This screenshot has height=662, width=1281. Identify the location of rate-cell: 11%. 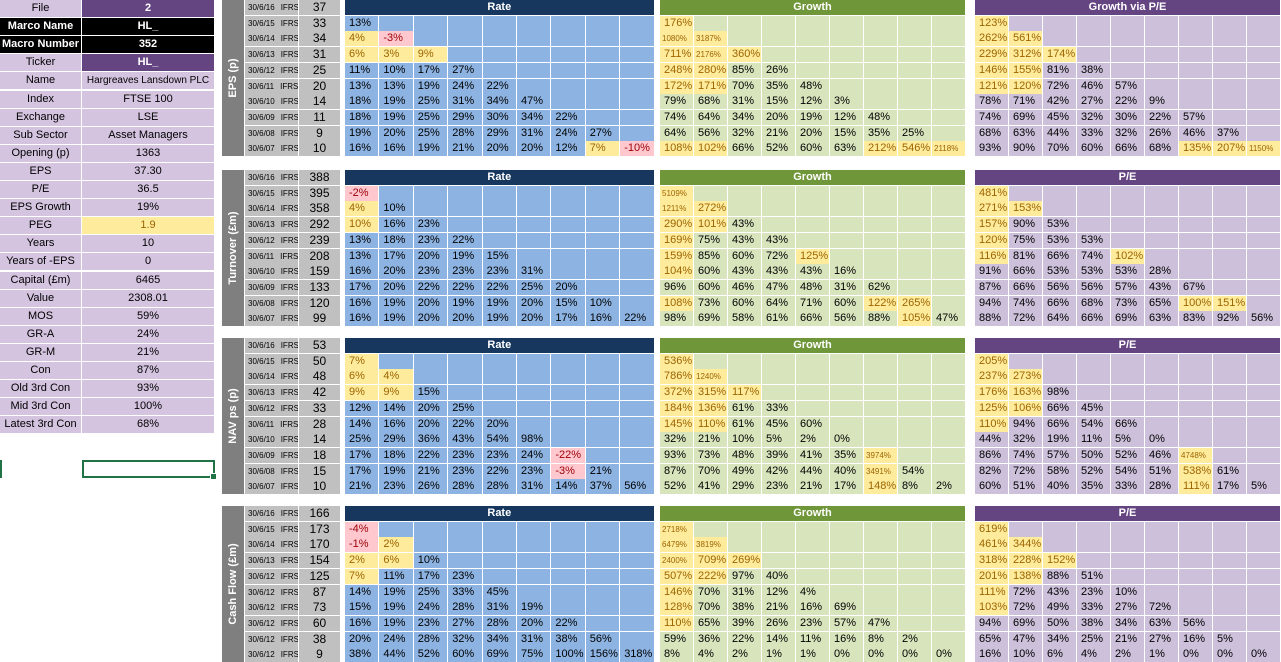
(362, 70).